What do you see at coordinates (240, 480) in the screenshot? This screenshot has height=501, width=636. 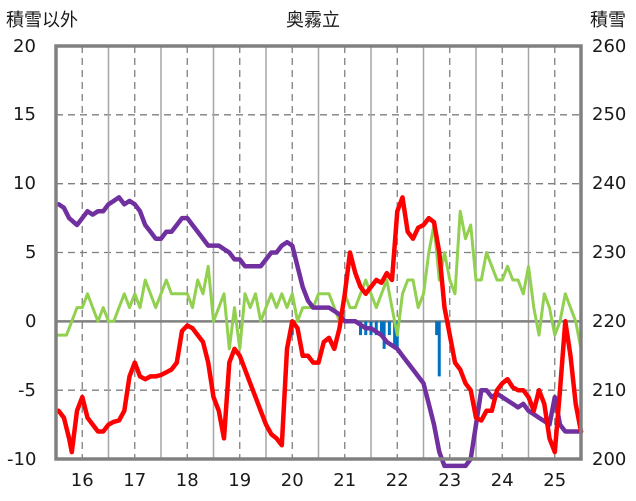 I see `x-tick-label: 19` at bounding box center [240, 480].